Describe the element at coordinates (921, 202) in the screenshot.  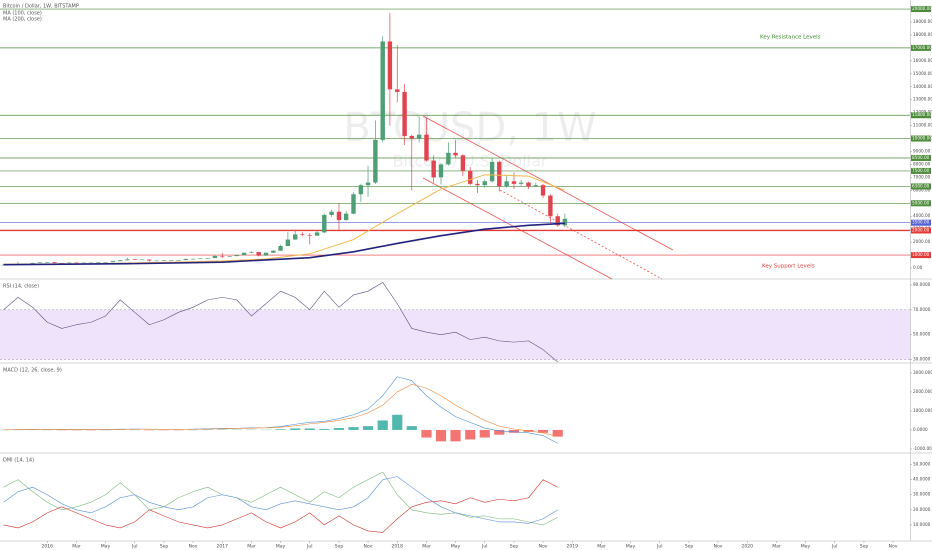
I see `level-label: 5000.00` at that location.